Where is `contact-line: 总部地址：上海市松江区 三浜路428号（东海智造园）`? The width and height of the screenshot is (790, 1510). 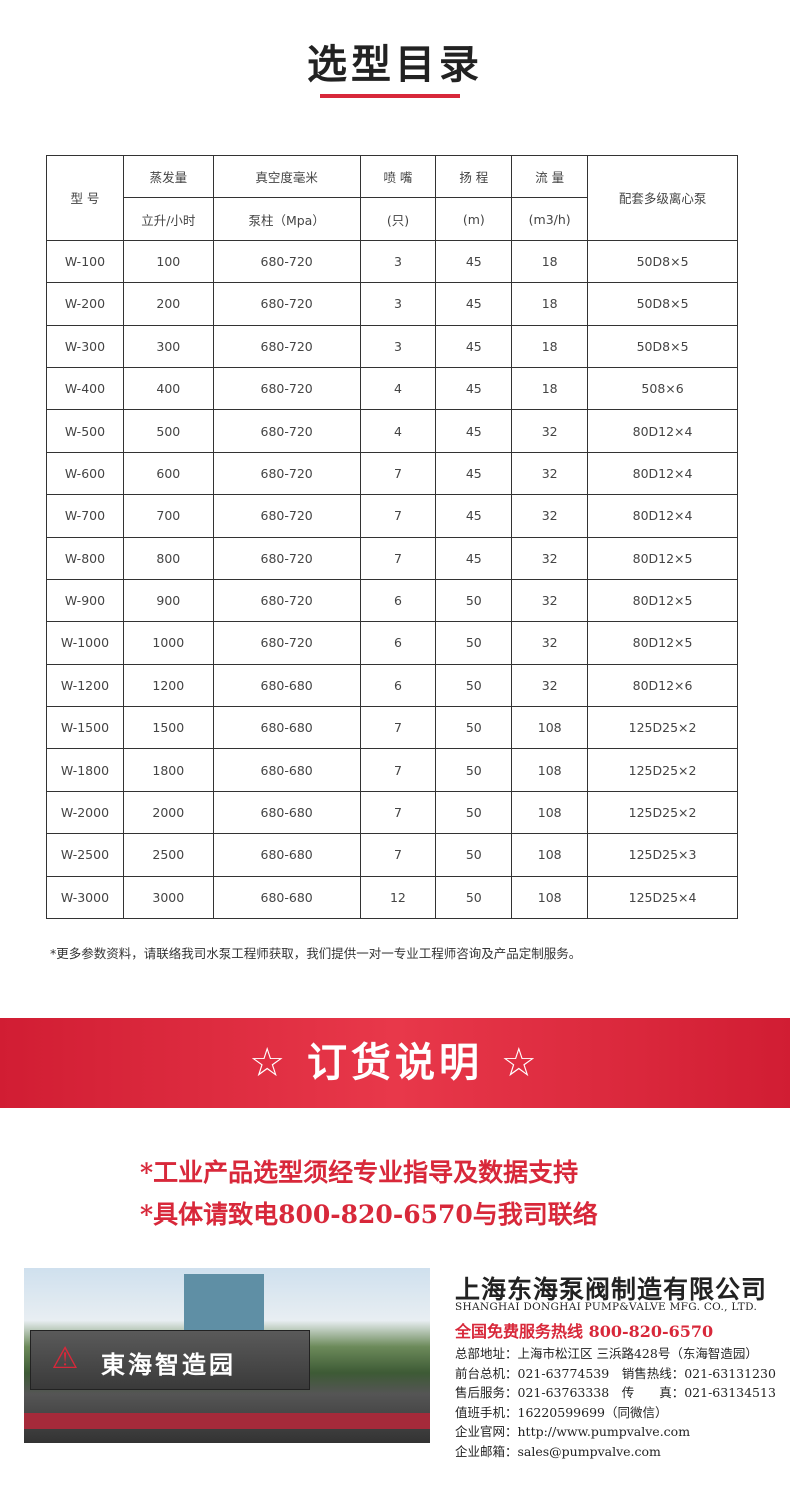
contact-line: 总部地址：上海市松江区 三浜路428号（东海智造园） is located at coordinates (606, 1353).